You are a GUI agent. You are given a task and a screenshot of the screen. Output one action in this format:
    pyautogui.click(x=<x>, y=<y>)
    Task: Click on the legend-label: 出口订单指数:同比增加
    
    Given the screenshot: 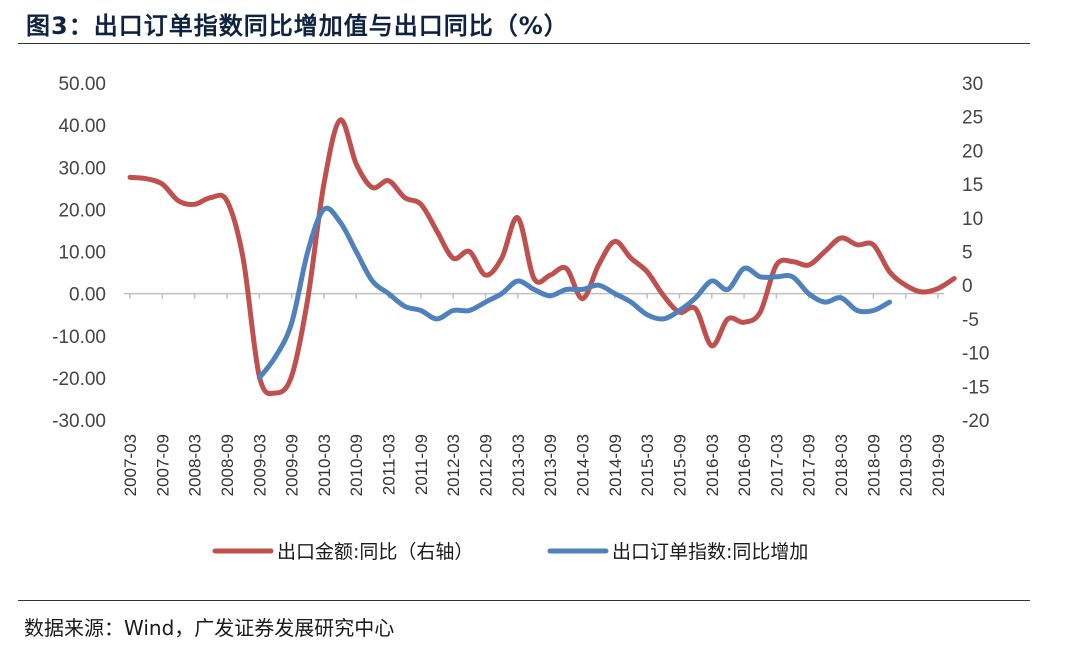 What is the action you would take?
    pyautogui.click(x=710, y=552)
    